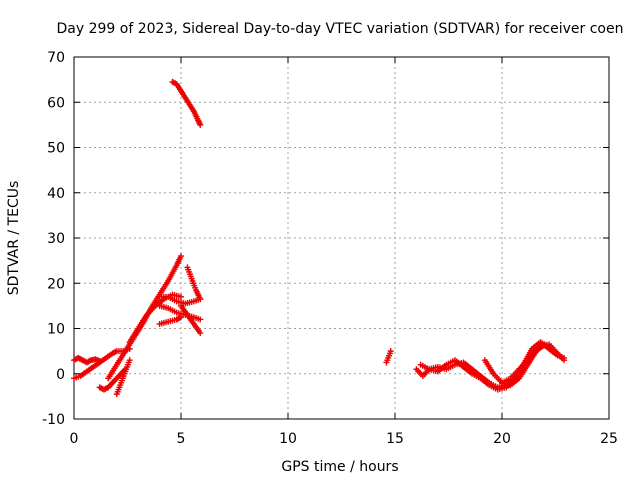 Image resolution: width=640 pixels, height=480 pixels. What do you see at coordinates (56, 149) in the screenshot?
I see `y-tick-label: 50` at bounding box center [56, 149].